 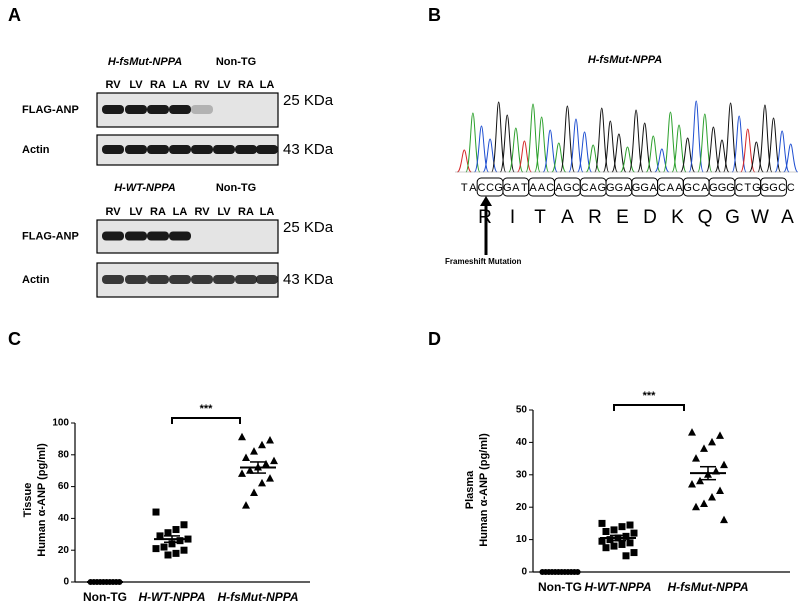 What do you see at coordinates (50, 110) in the screenshot?
I see `row-label: FLAG-ANP` at bounding box center [50, 110].